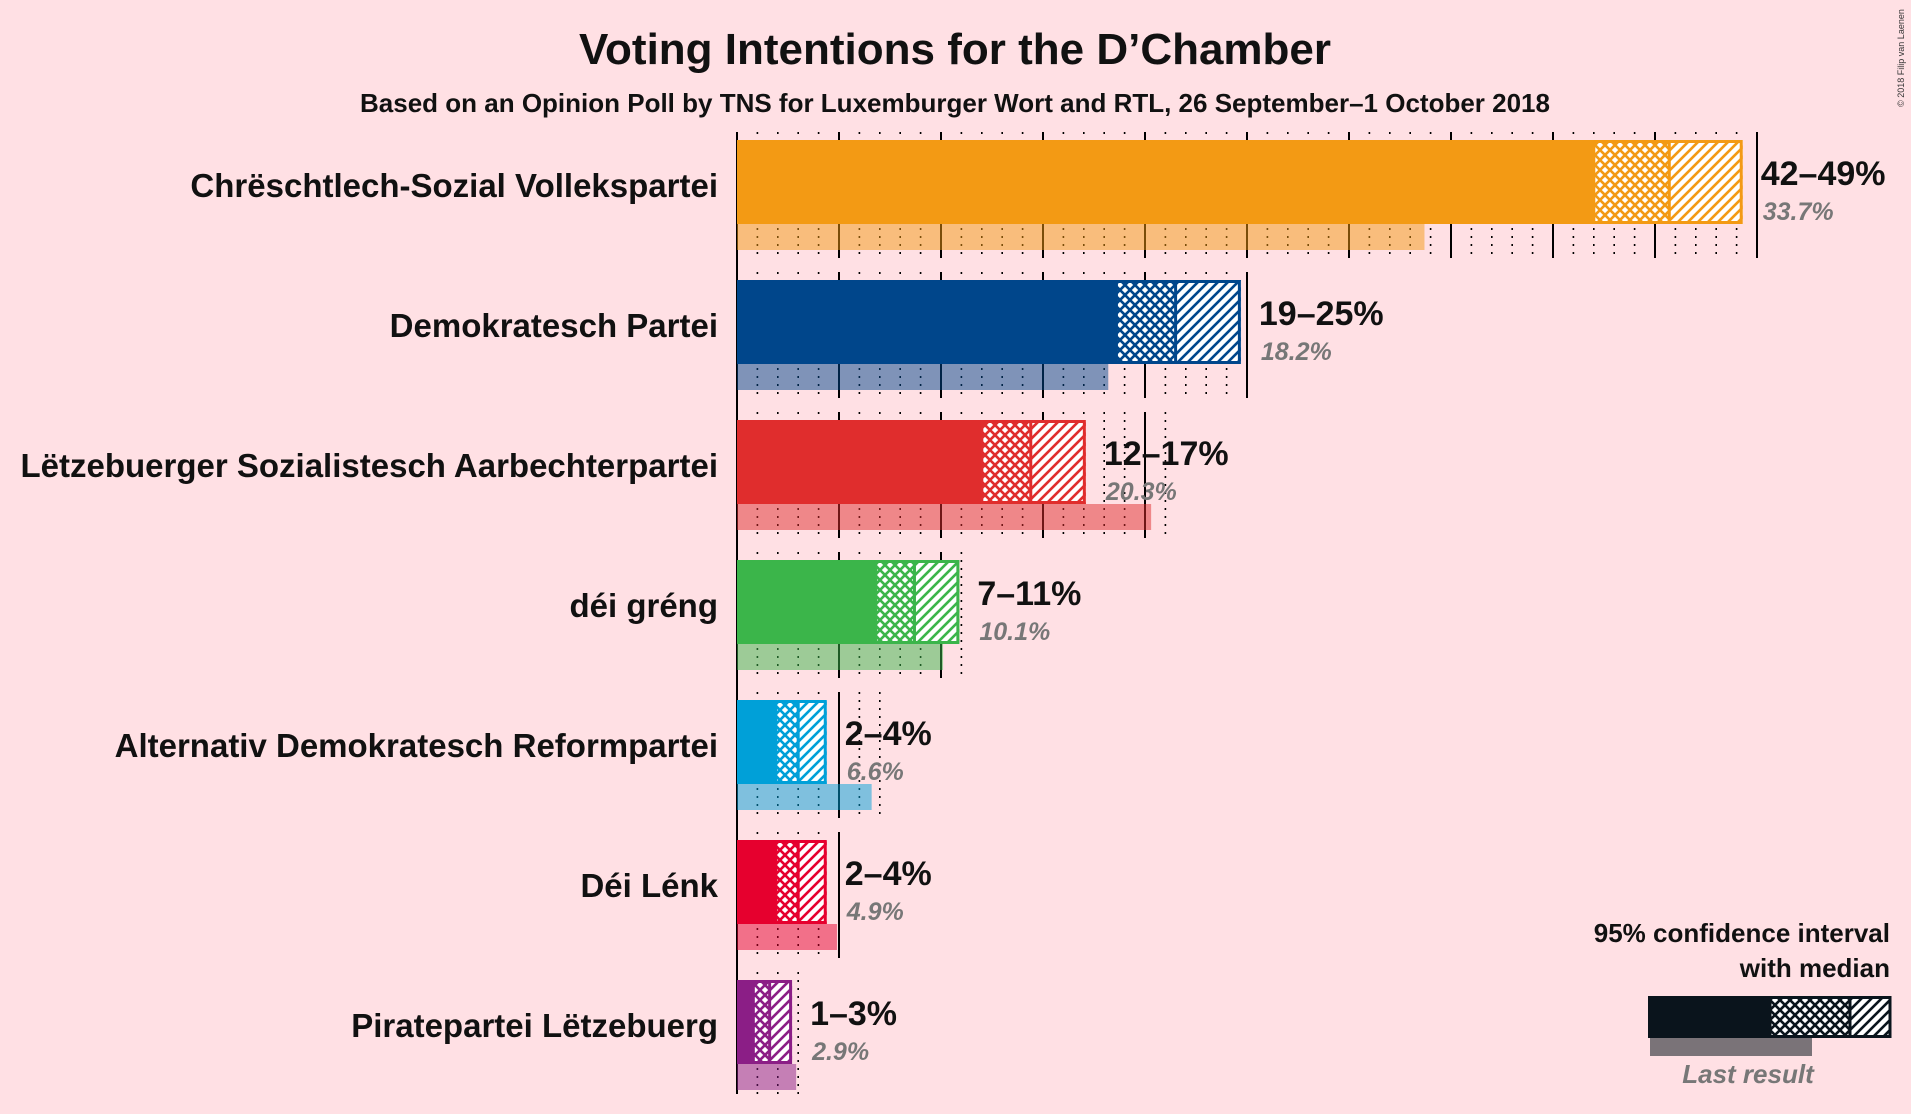  I want to click on legend-ci-outline, so click(1830, 1017).